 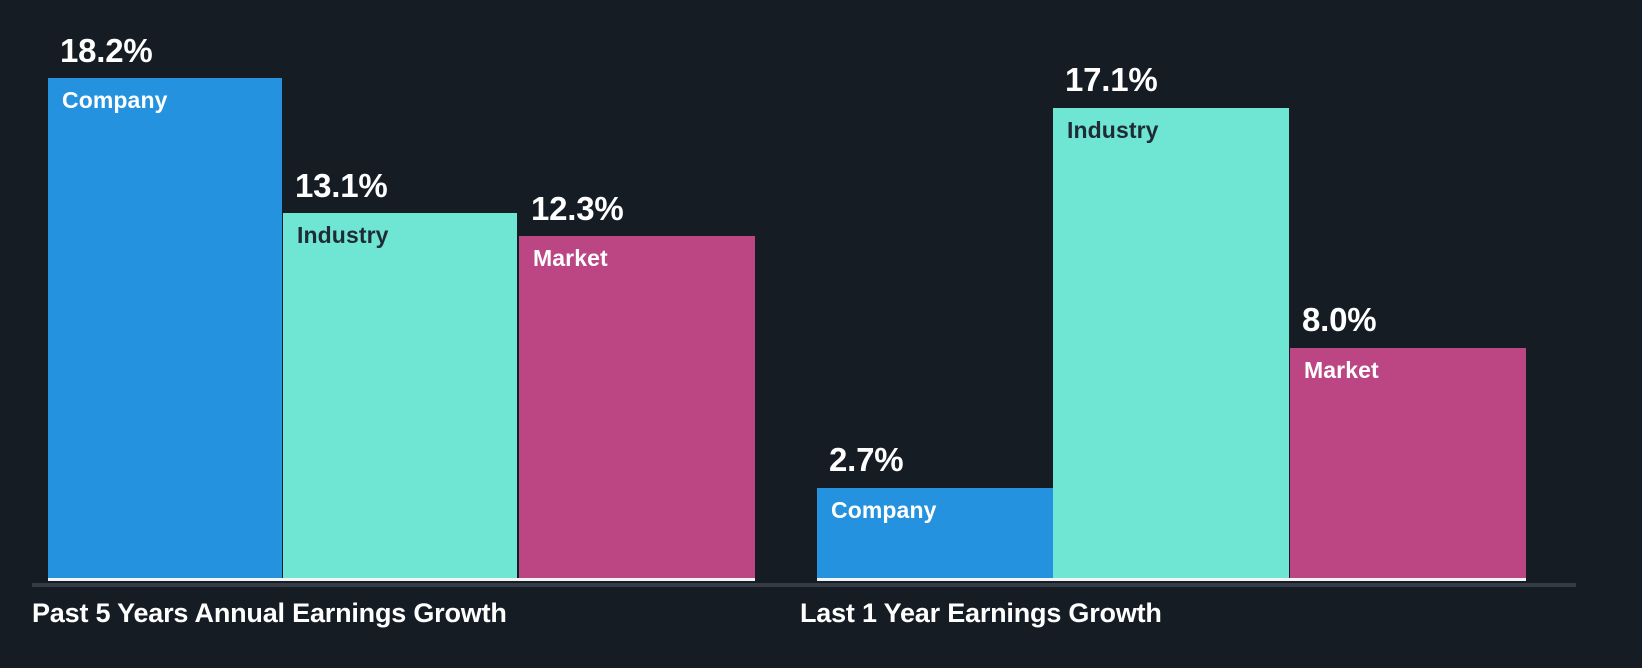 What do you see at coordinates (981, 613) in the screenshot?
I see `chart-title-last-1-year: Last 1 Year Earnings Growth` at bounding box center [981, 613].